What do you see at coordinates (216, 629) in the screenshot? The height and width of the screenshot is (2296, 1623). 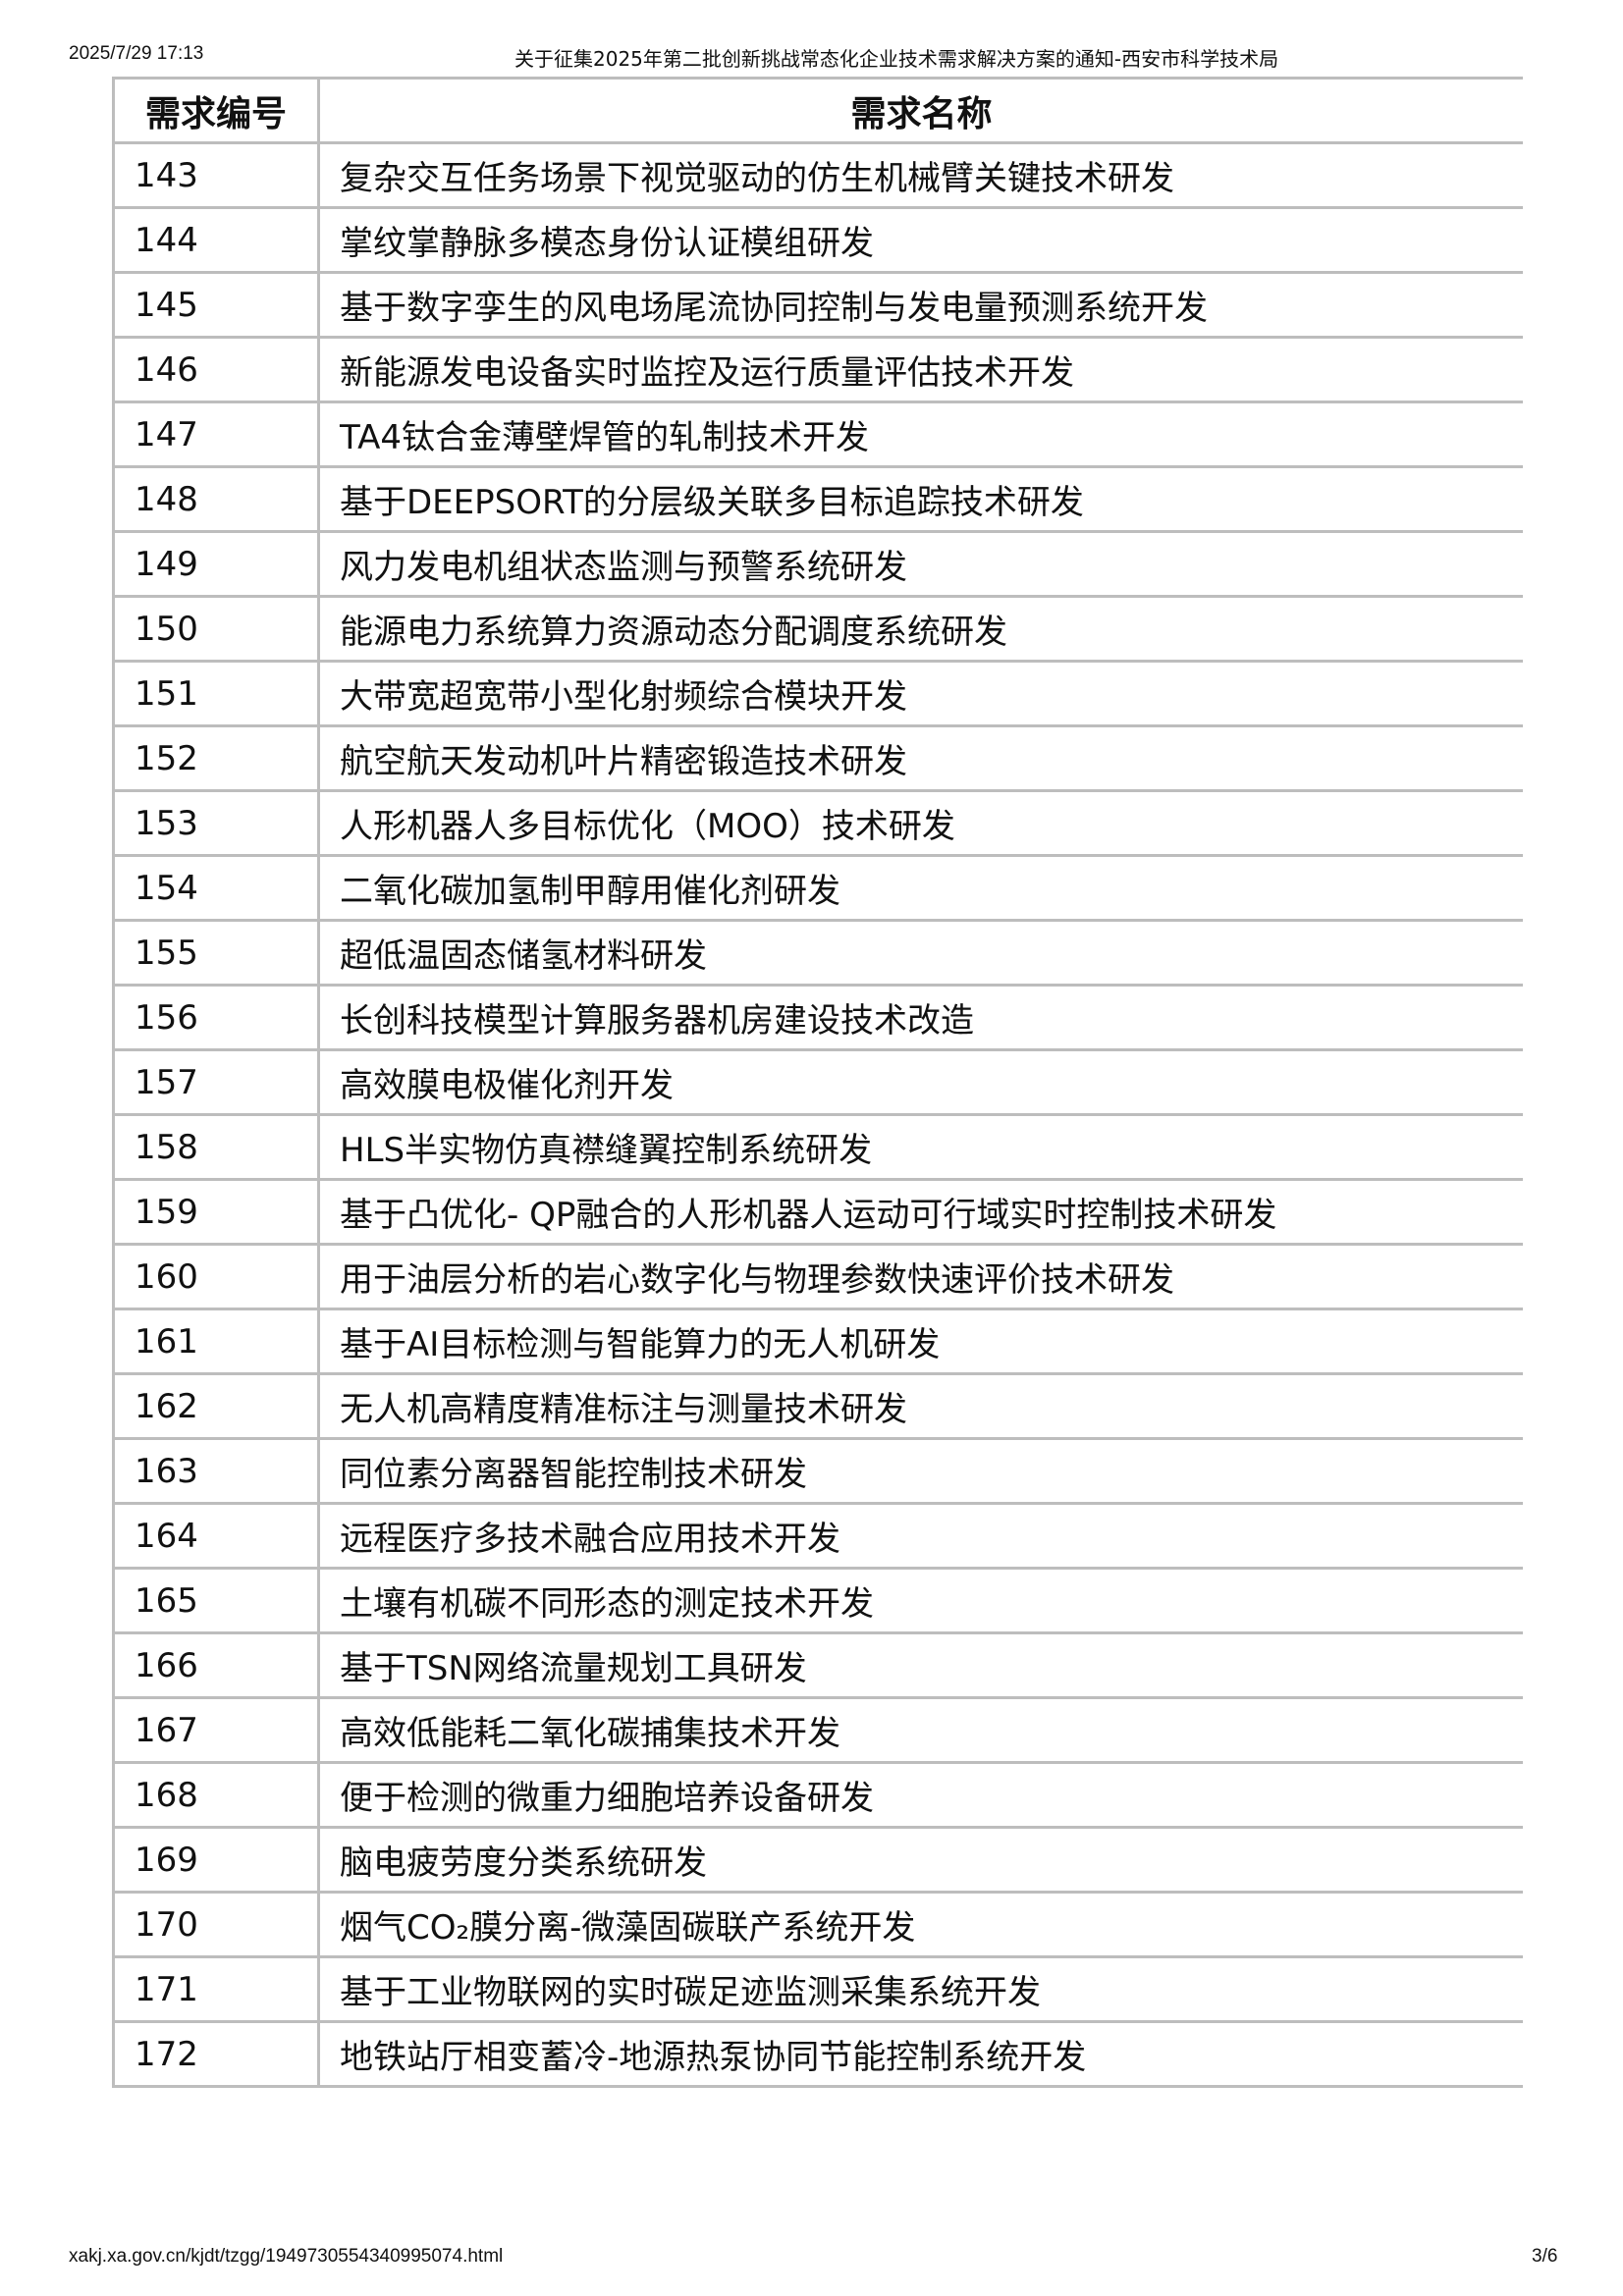 I see `requirement-id: 150` at bounding box center [216, 629].